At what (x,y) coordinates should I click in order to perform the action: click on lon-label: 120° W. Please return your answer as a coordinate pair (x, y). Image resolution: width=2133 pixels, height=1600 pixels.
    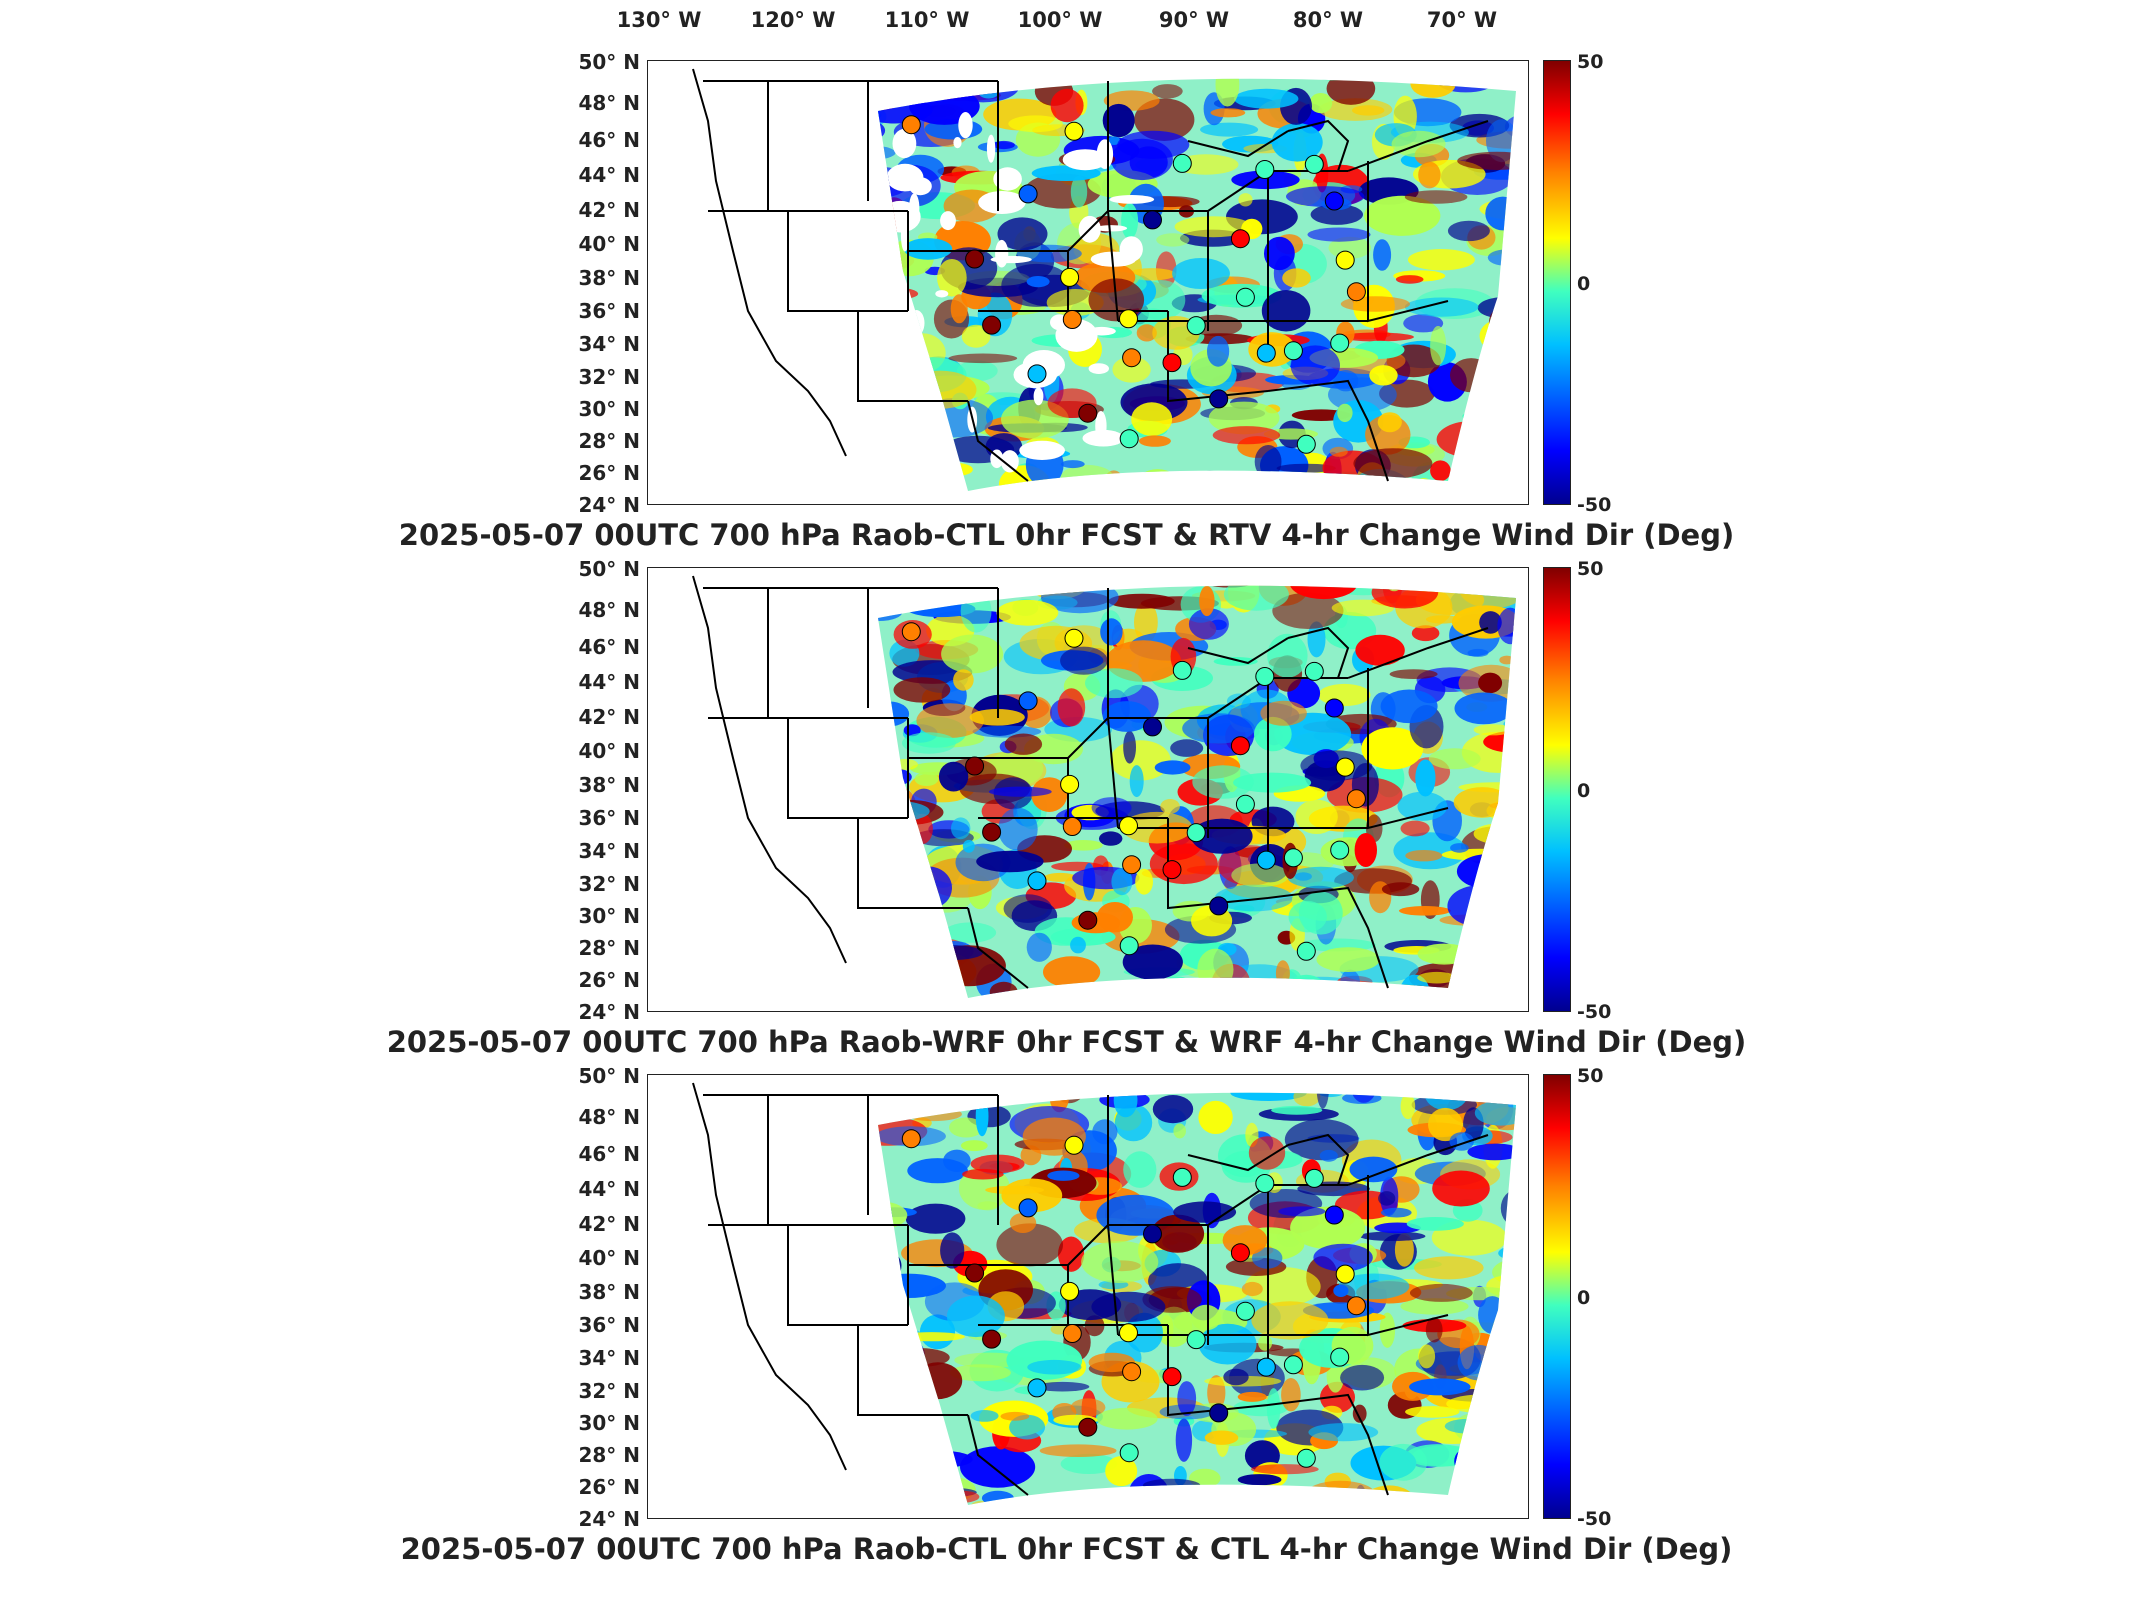
    Looking at the image, I should click on (793, 20).